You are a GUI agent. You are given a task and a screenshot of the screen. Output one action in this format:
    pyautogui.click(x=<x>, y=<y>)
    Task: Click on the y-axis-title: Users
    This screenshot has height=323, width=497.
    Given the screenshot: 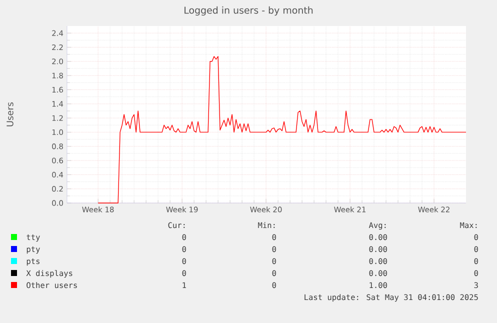 What is the action you would take?
    pyautogui.click(x=10, y=114)
    